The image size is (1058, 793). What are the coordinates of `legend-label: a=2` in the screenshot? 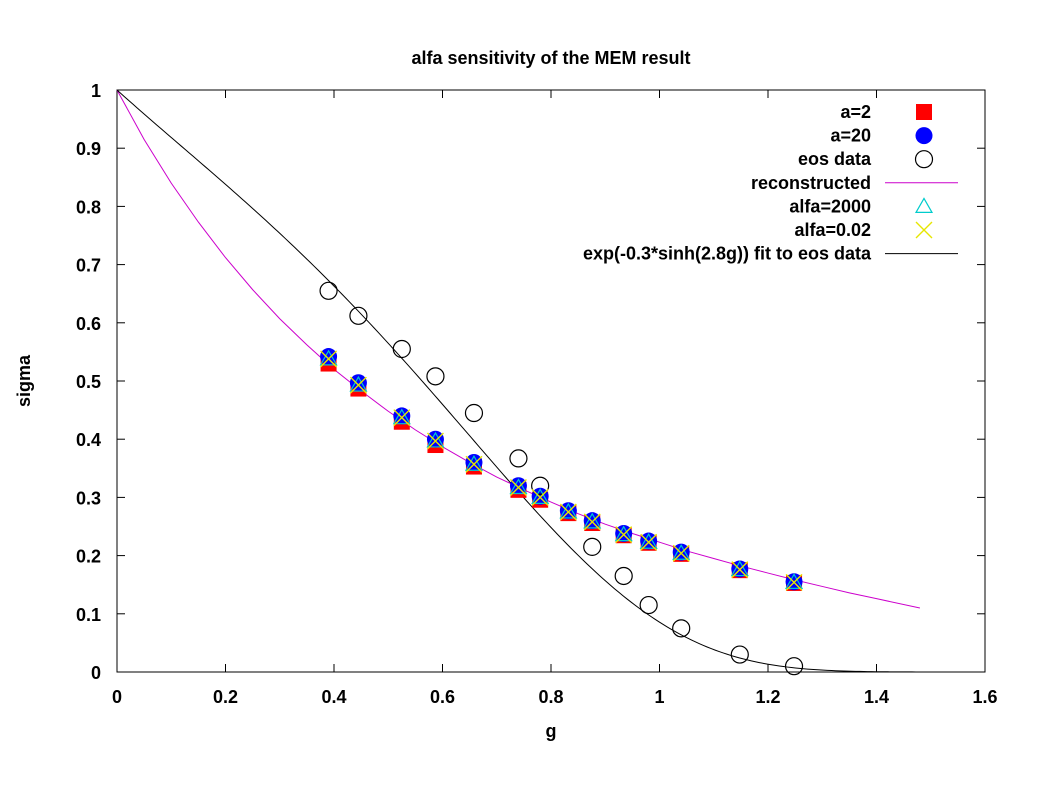 It's located at (855, 112).